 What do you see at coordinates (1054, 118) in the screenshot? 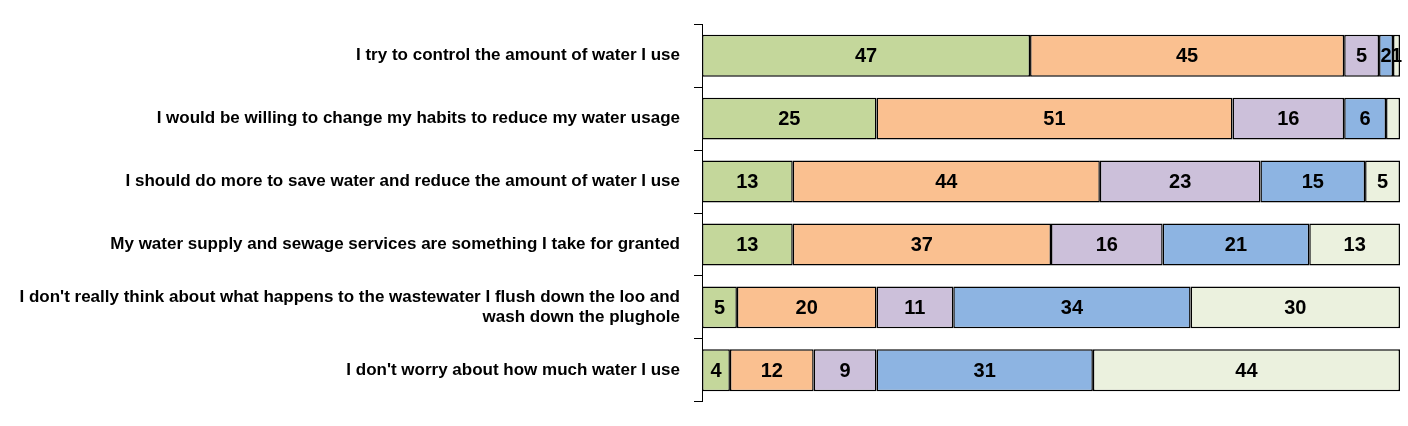
I see `data-label: 51` at bounding box center [1054, 118].